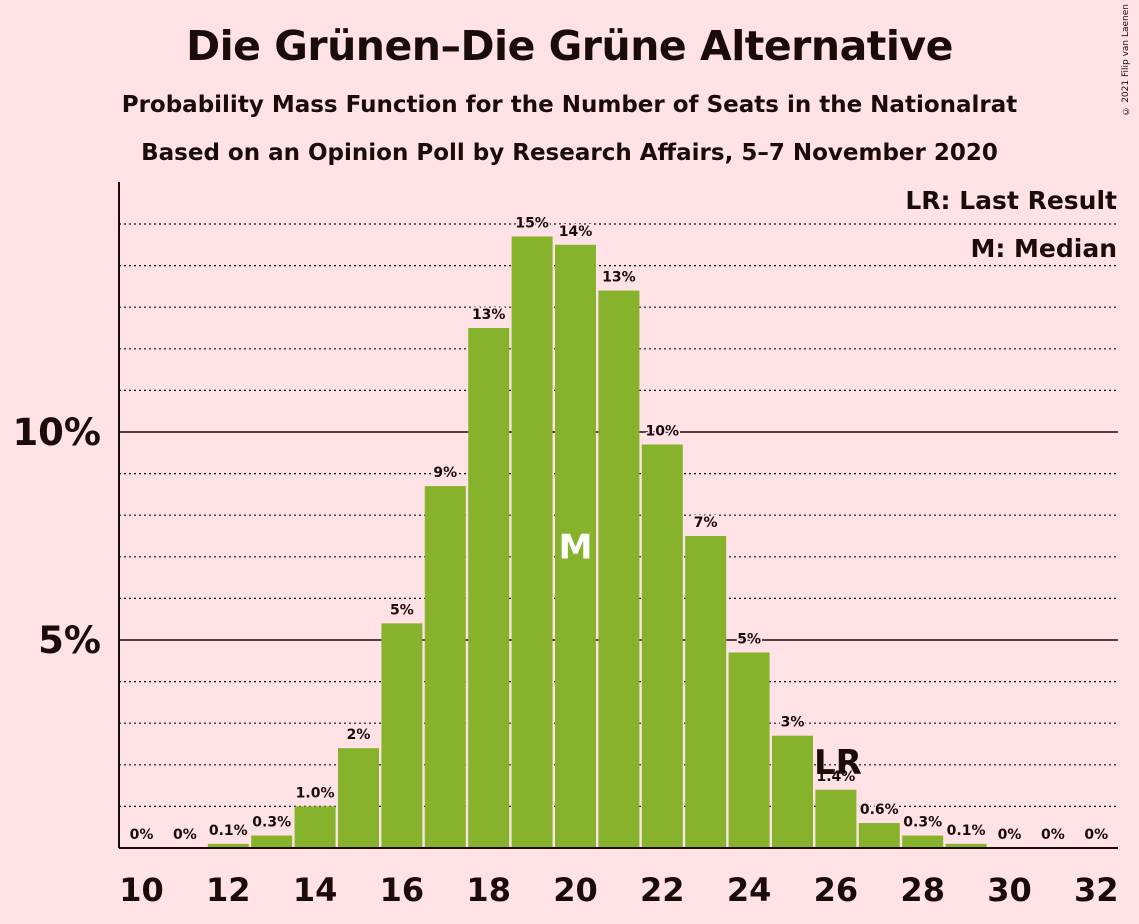 The height and width of the screenshot is (924, 1139). Describe the element at coordinates (663, 431) in the screenshot. I see `bar-data-label: 10%` at that location.